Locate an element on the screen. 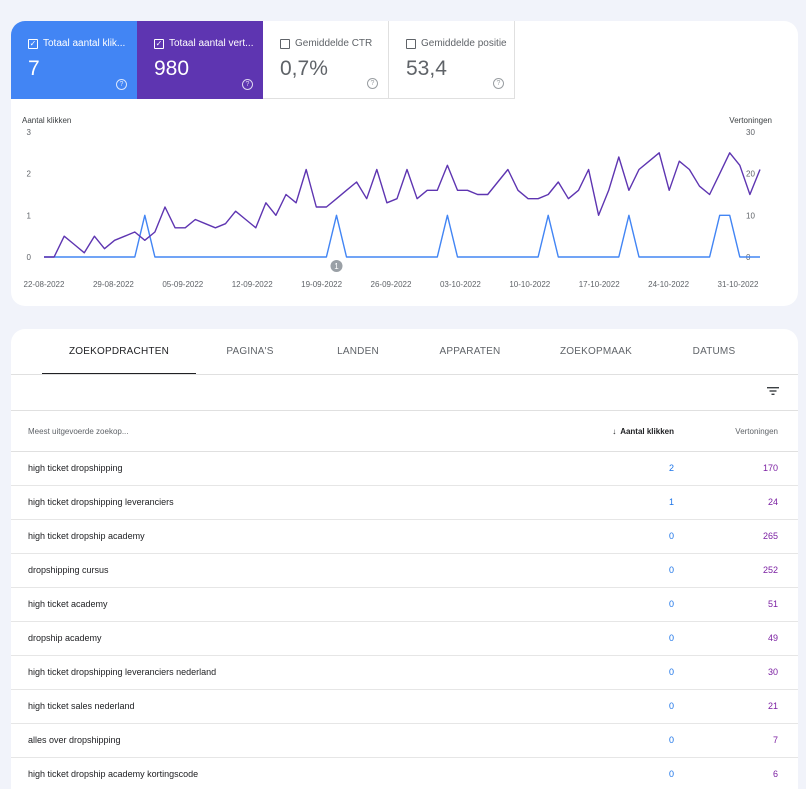 This screenshot has width=806, height=789. impressions-cell: 24 is located at coordinates (772, 502).